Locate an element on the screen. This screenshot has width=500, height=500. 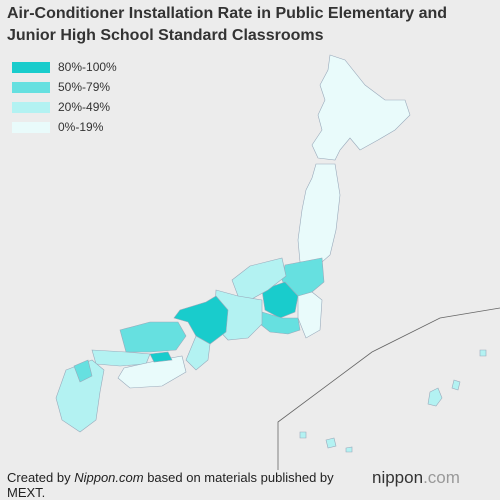
inset-line is located at coordinates (388, 388).